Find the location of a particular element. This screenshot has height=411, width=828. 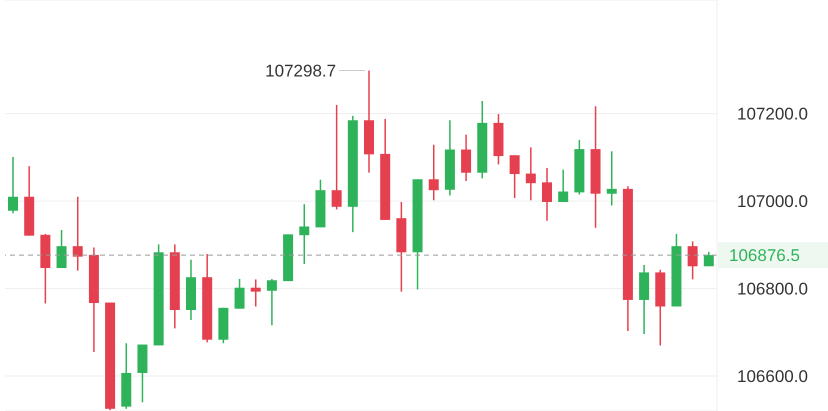

y-tick-label: 107200.0 is located at coordinates (772, 114).